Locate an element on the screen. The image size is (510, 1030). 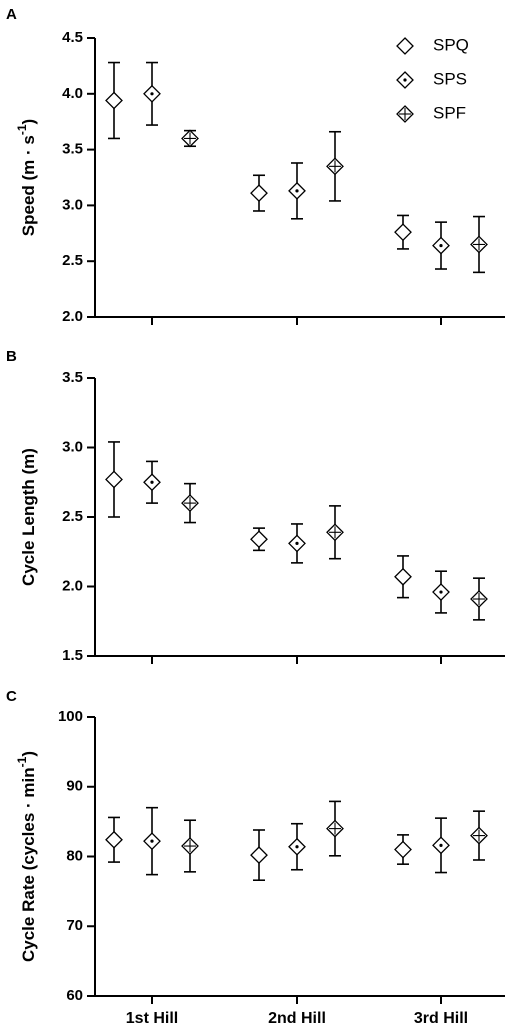
y-tick-label: 4.0 is located at coordinates (72, 93).